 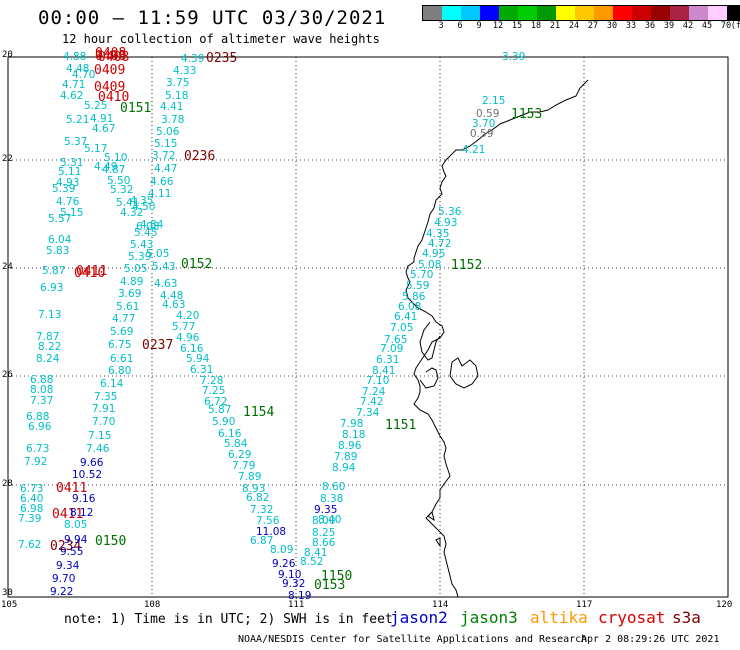 I want to click on wave-height-value: 9.34, so click(x=68, y=566).